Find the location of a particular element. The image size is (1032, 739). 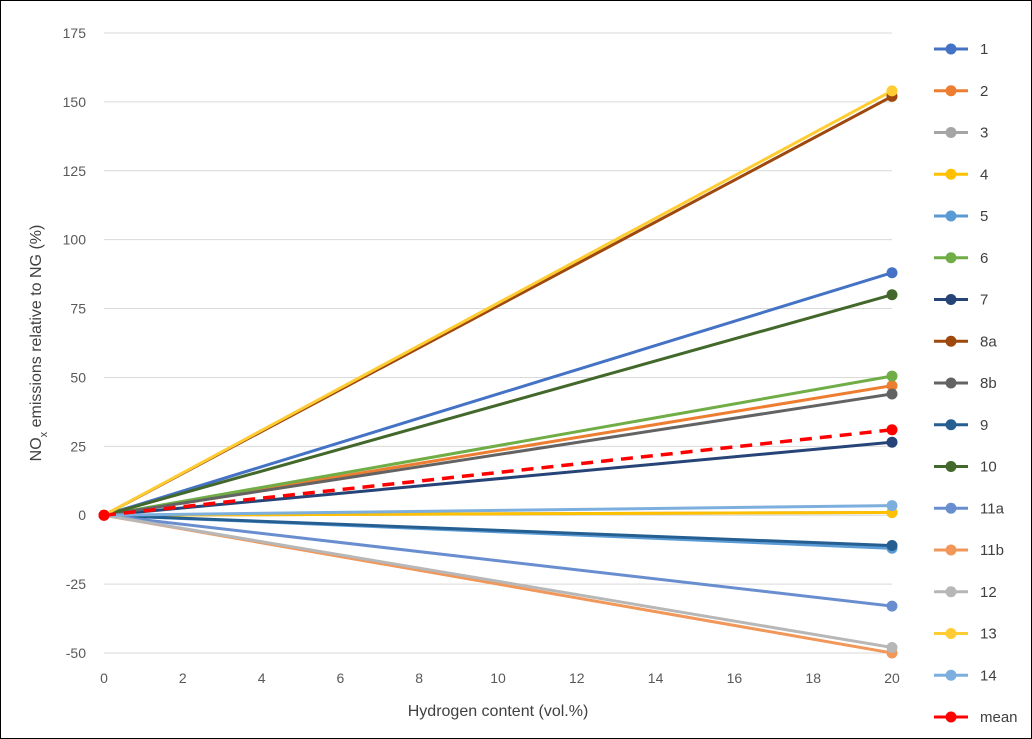

legend-marker-11a is located at coordinates (951, 508).